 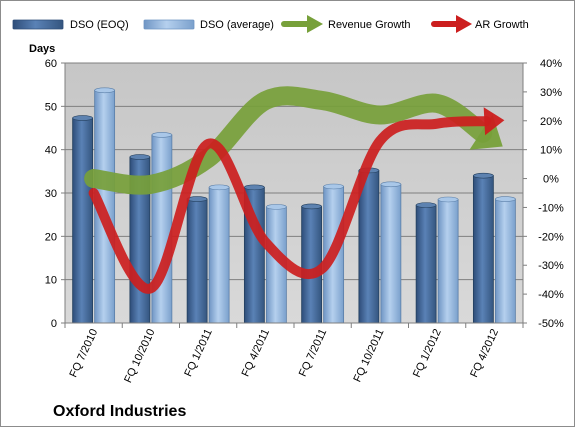 I want to click on legend-label-dso-average: DSO (average), so click(x=237, y=25).